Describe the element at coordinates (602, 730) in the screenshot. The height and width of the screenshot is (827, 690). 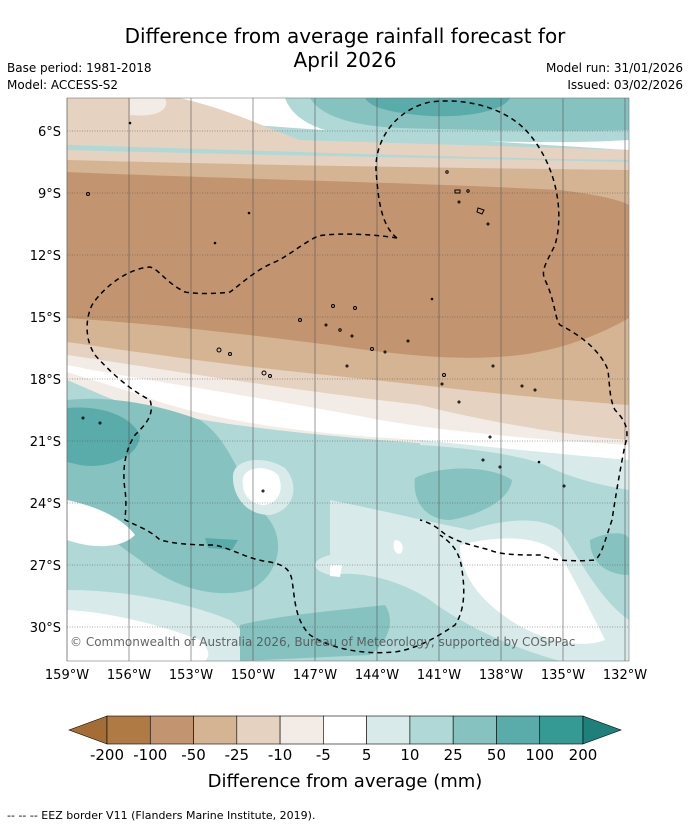
I see `colorbar-extend-high` at that location.